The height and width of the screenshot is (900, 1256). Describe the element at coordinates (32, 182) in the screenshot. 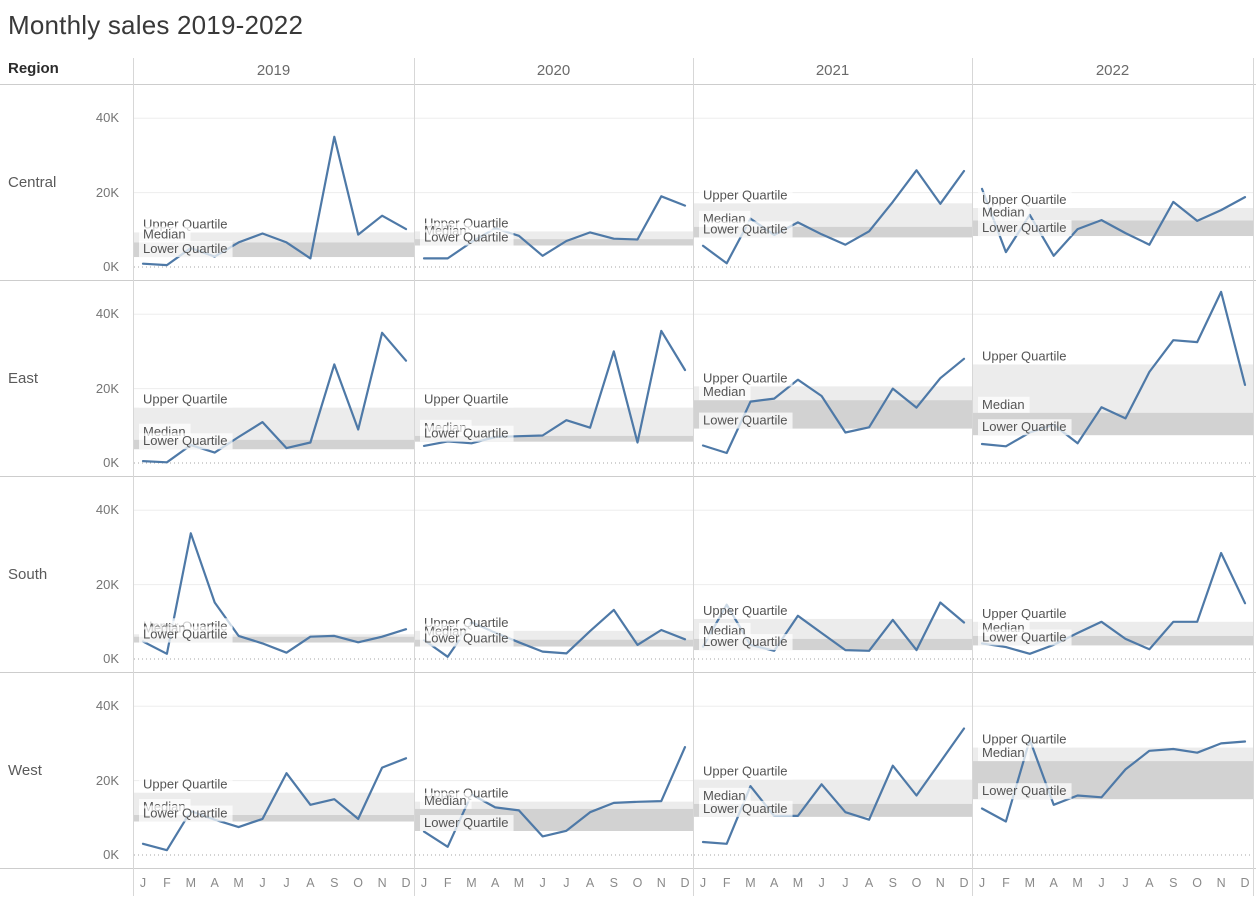

I see `row-label-central: Central` at that location.